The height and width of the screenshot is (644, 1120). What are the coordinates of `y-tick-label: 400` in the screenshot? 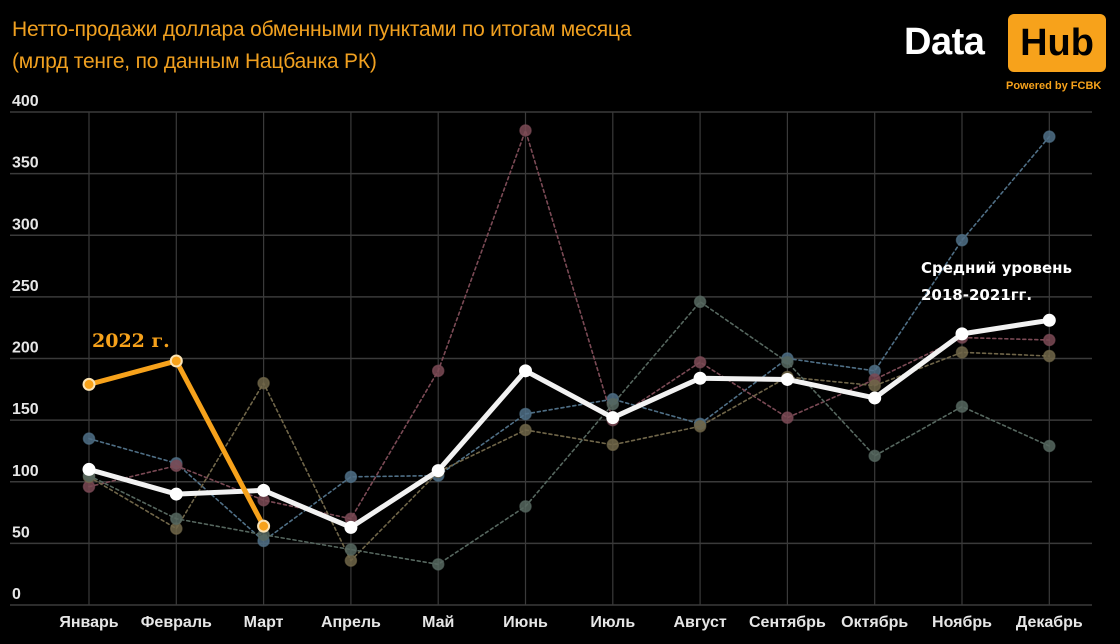 It's located at (25, 101).